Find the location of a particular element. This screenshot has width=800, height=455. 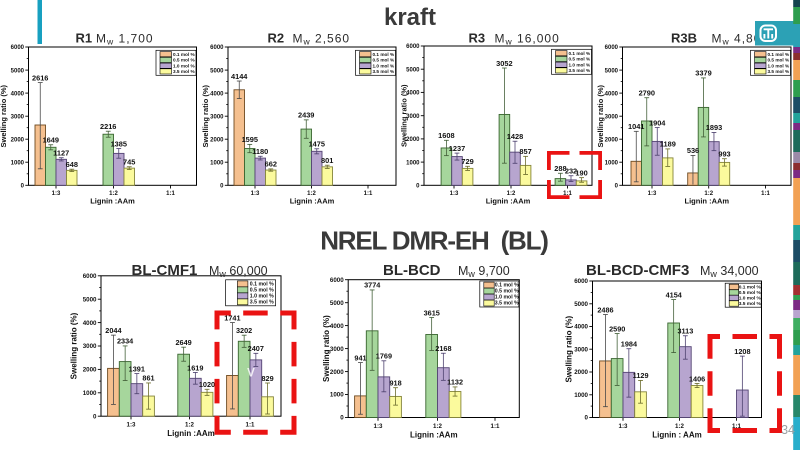

svg-text: 729 is located at coordinates (467, 161).